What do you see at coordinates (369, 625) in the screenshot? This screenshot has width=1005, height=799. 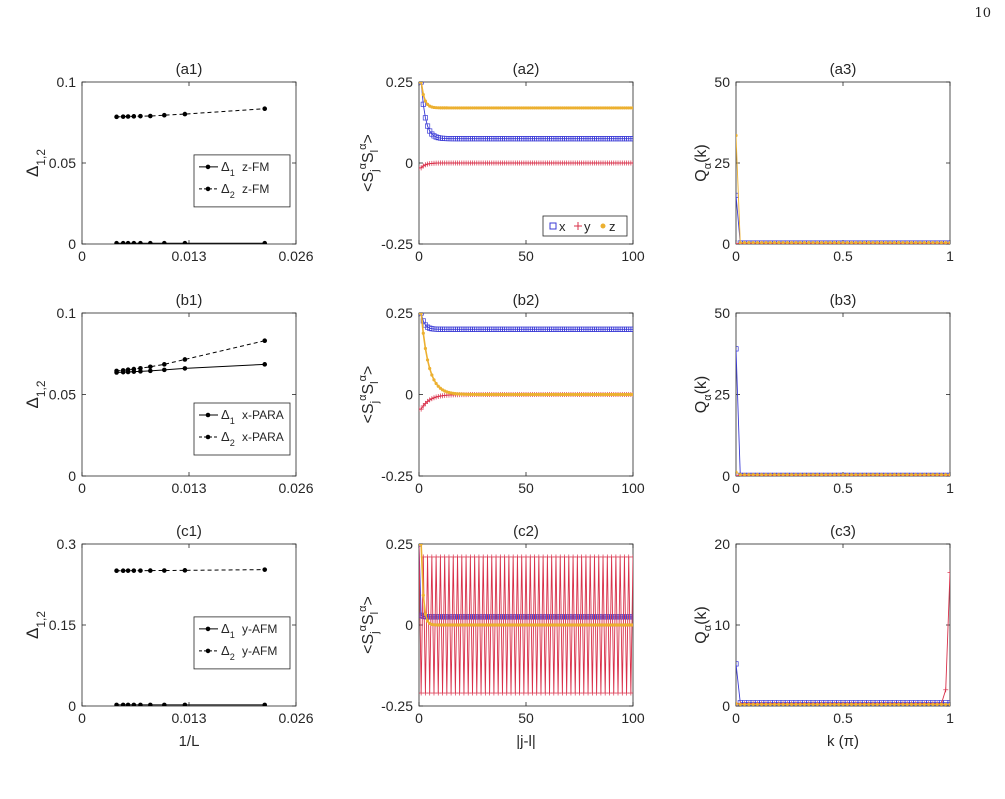 I see `y-axis-label: <SjαSlα>` at bounding box center [369, 625].